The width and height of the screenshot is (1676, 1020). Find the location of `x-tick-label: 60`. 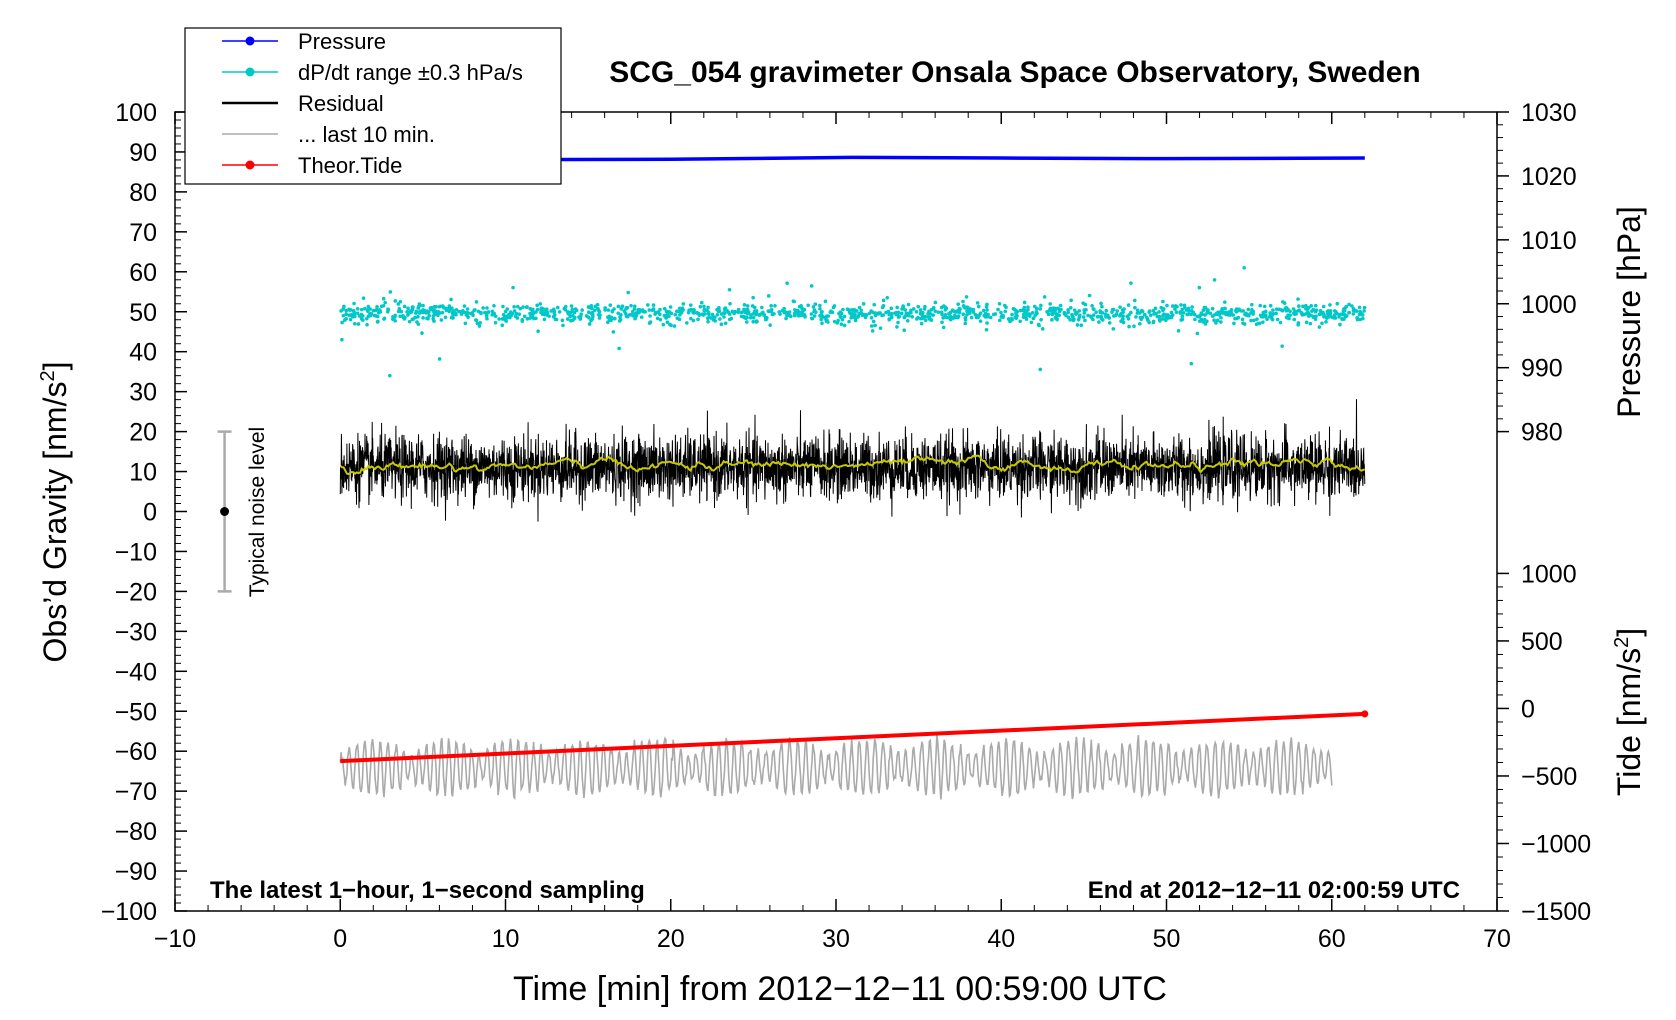

x-tick-label: 60 is located at coordinates (1332, 939).